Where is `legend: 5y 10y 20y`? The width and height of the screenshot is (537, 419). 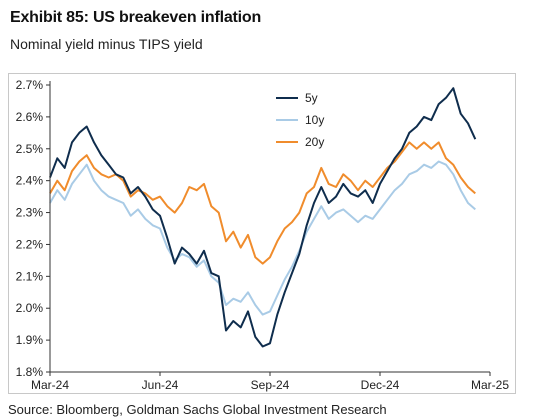
legend: 5y 10y 20y is located at coordinates (300, 120).